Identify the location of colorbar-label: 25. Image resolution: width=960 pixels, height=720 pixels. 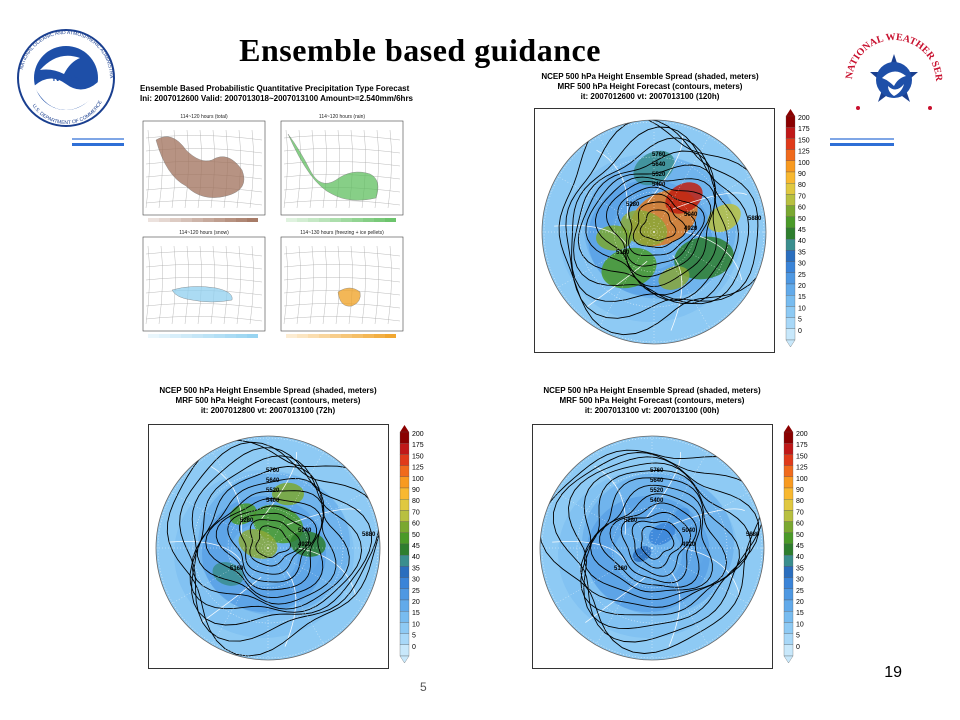
(800, 591).